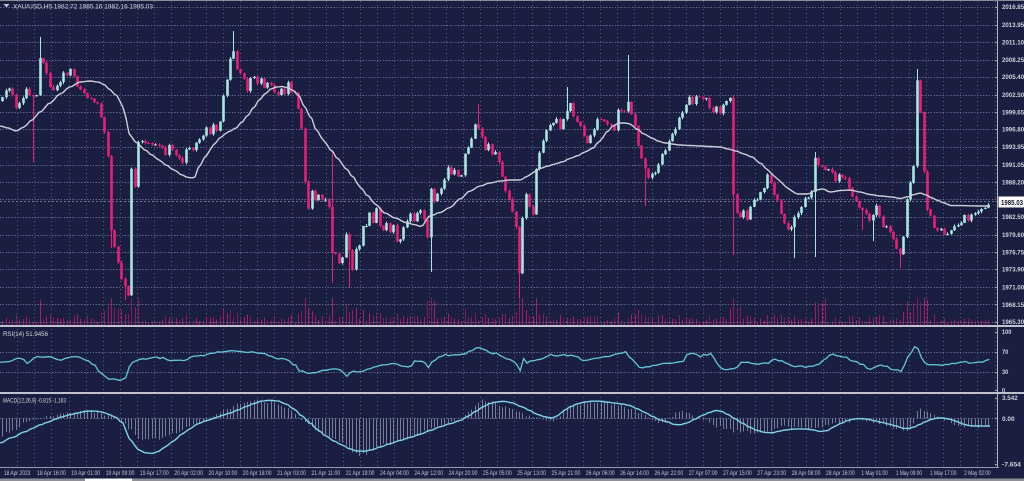 The width and height of the screenshot is (1024, 481). I want to click on svg-text: 28 Apr 08:00, so click(806, 473).